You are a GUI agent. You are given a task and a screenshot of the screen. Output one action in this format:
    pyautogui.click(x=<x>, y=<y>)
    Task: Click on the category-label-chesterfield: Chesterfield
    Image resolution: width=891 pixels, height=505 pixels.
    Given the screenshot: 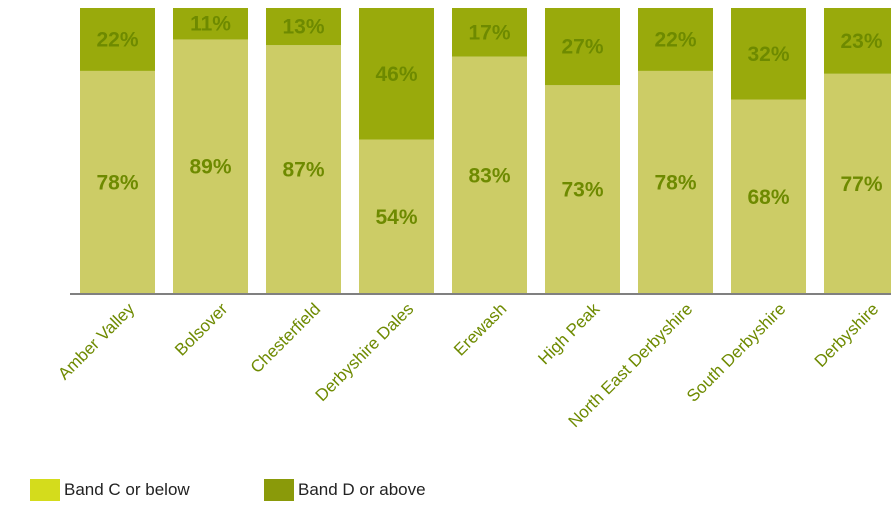 What is the action you would take?
    pyautogui.click(x=286, y=338)
    